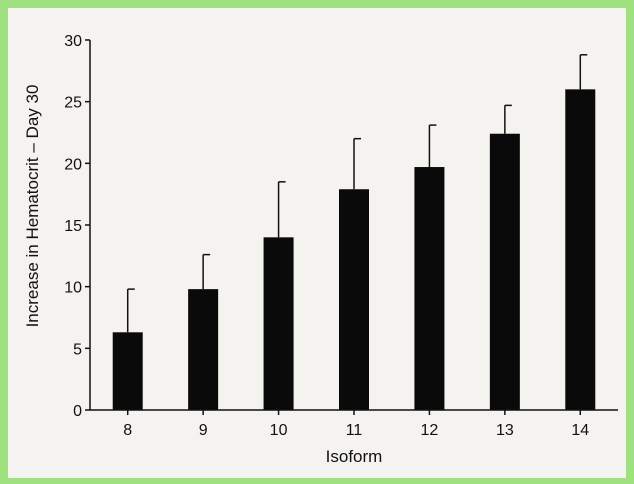 This screenshot has height=484, width=634. Describe the element at coordinates (73, 288) in the screenshot. I see `y-tick-label: 10` at that location.